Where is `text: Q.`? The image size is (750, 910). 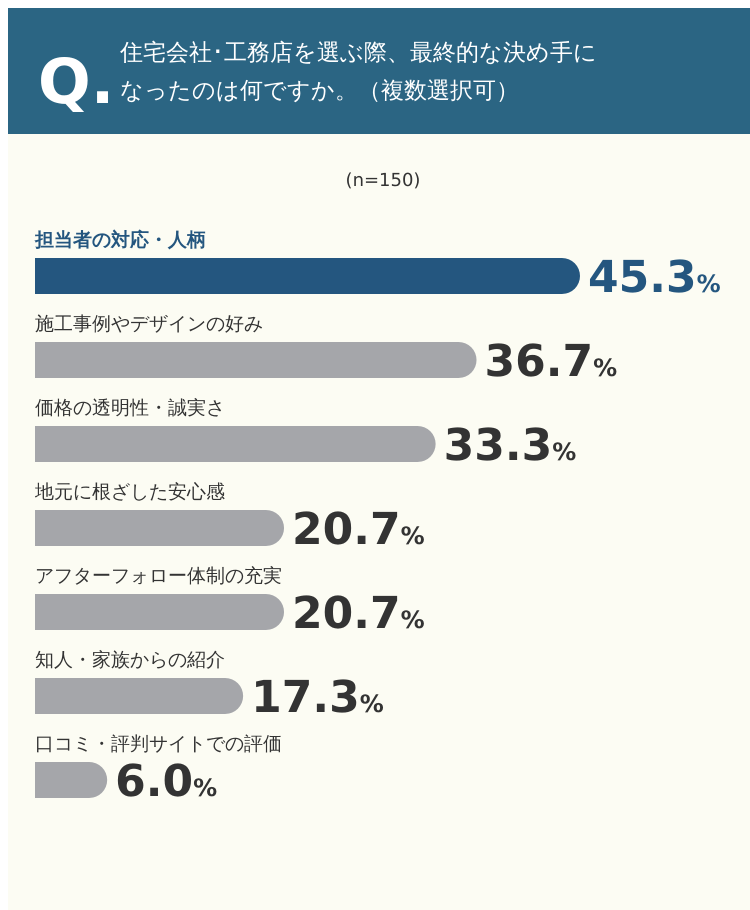 text: Q. is located at coordinates (76, 81).